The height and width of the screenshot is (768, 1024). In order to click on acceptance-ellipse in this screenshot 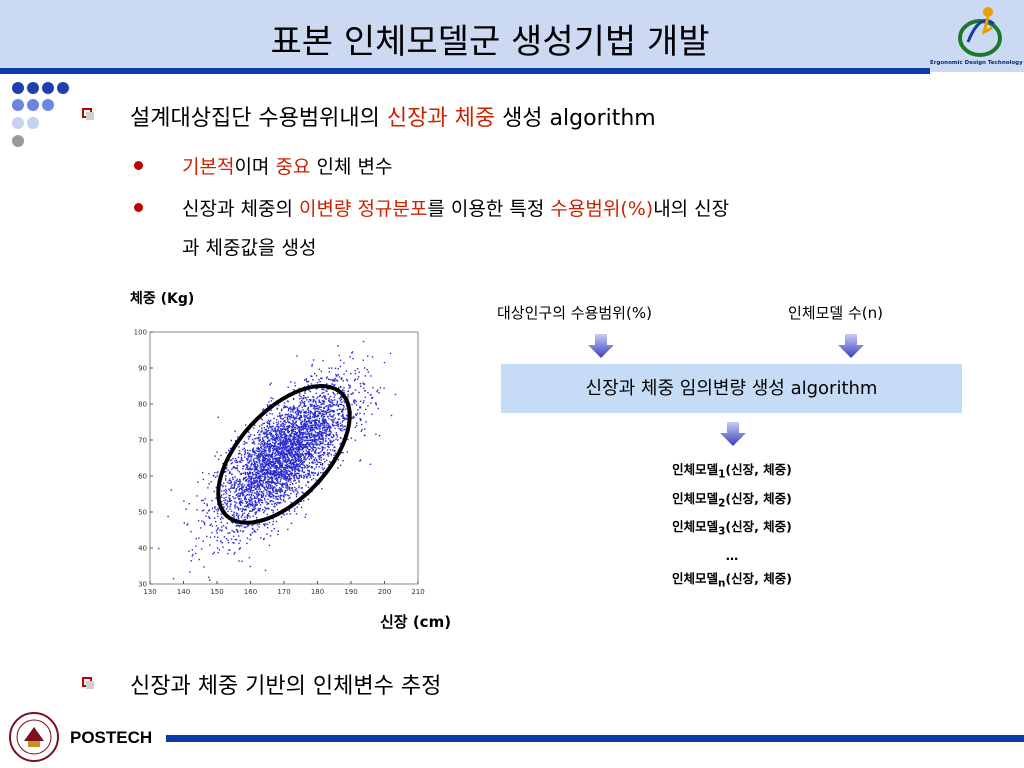, I will do `click(284, 454)`.